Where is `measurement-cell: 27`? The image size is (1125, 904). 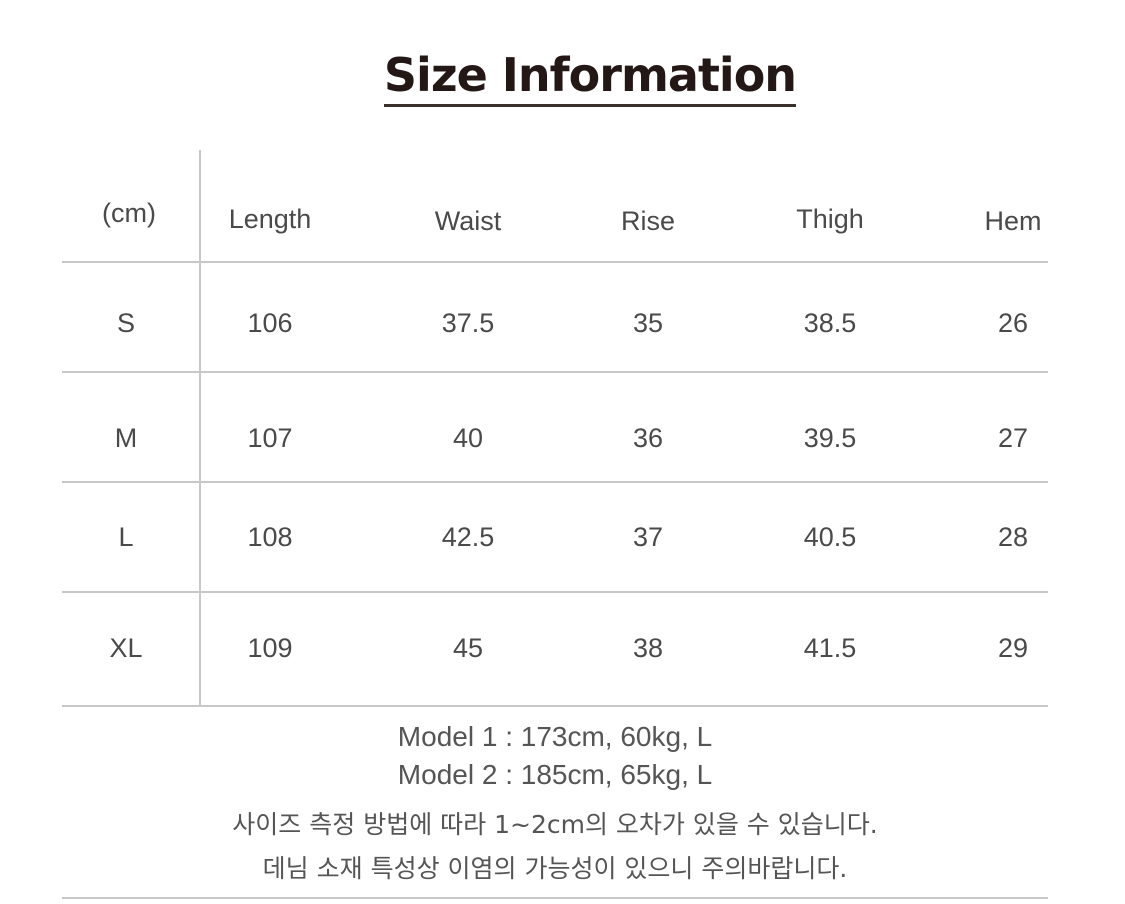
measurement-cell: 27 is located at coordinates (1013, 438).